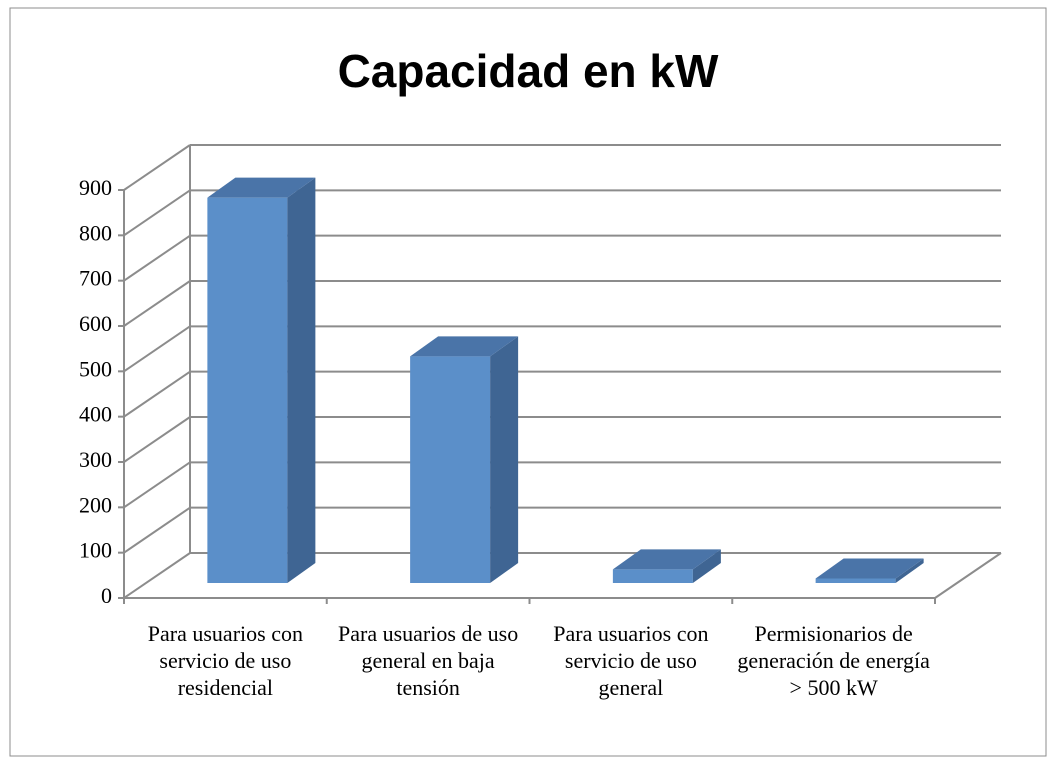 This screenshot has width=1057, height=761. What do you see at coordinates (95, 504) in the screenshot?
I see `y-tick-label: 200` at bounding box center [95, 504].